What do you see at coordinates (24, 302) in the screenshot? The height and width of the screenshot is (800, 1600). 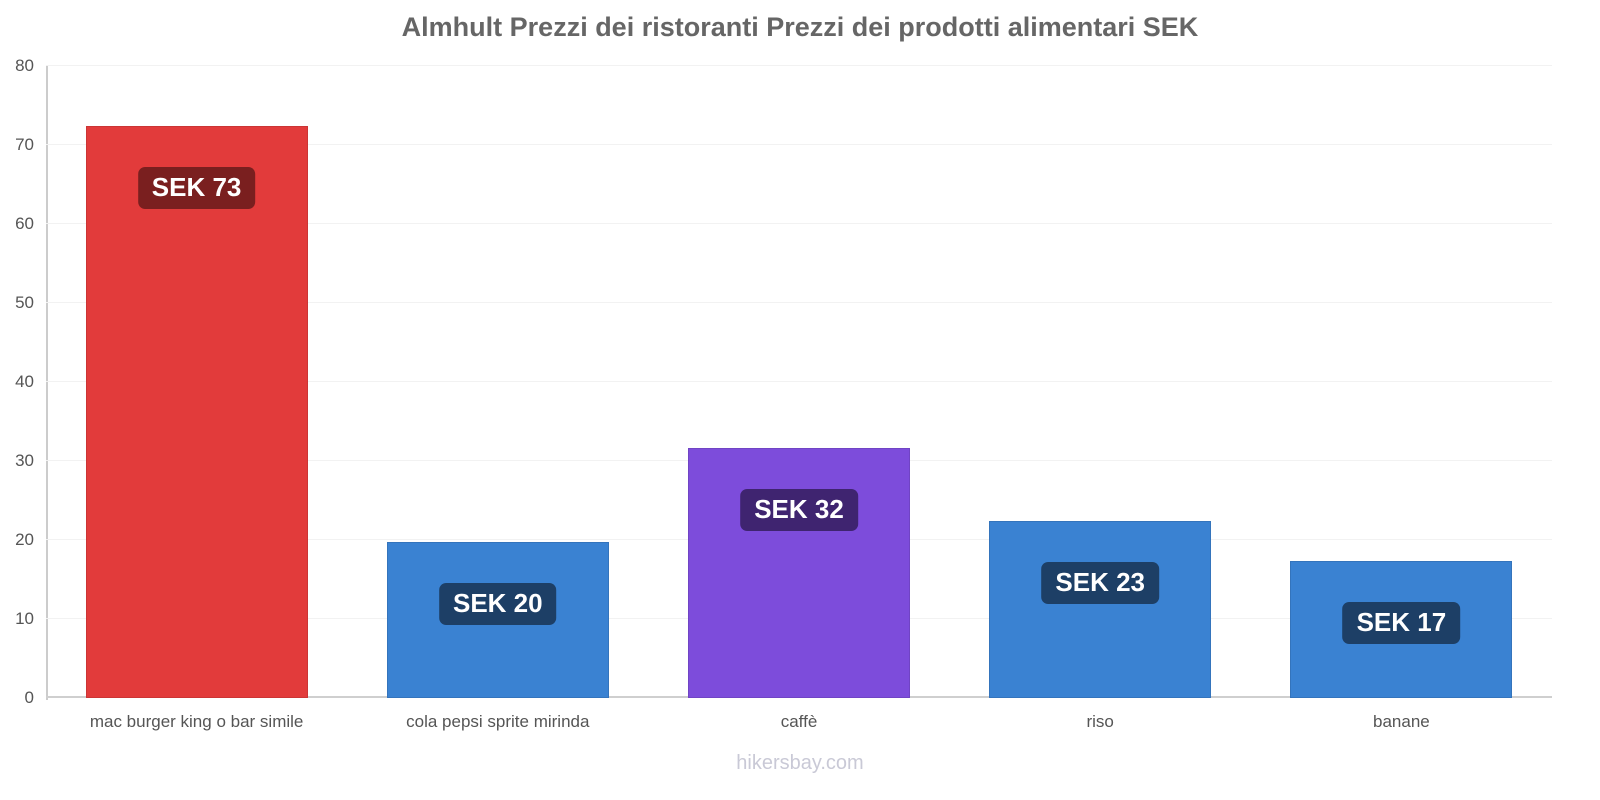 I see `y-tick-label: 50` at bounding box center [24, 302].